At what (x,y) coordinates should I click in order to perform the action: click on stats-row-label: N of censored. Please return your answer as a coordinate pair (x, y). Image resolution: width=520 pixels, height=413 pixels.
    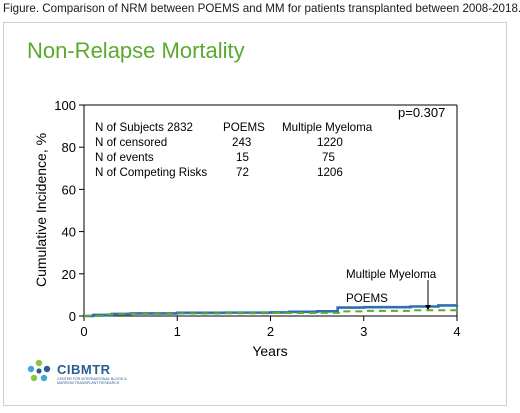
    Looking at the image, I should click on (131, 142).